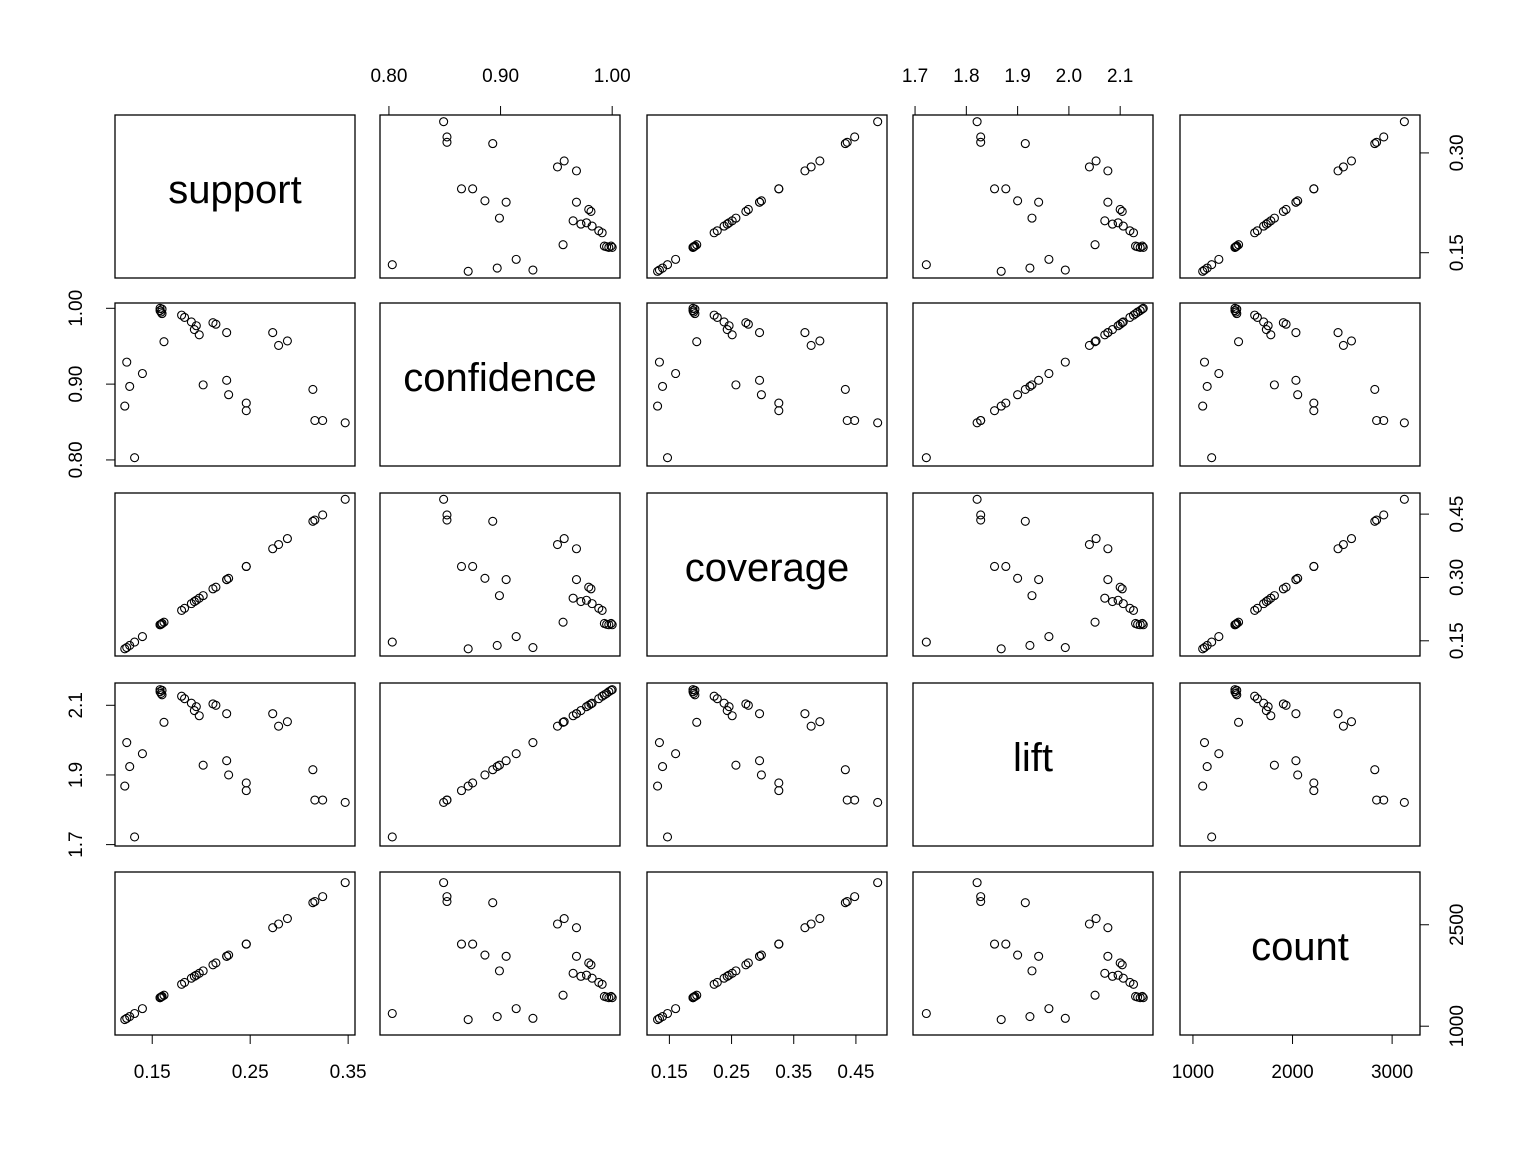 This screenshot has width=1536, height=1152. What do you see at coordinates (1457, 152) in the screenshot?
I see `y-tick-label: 0.30` at bounding box center [1457, 152].